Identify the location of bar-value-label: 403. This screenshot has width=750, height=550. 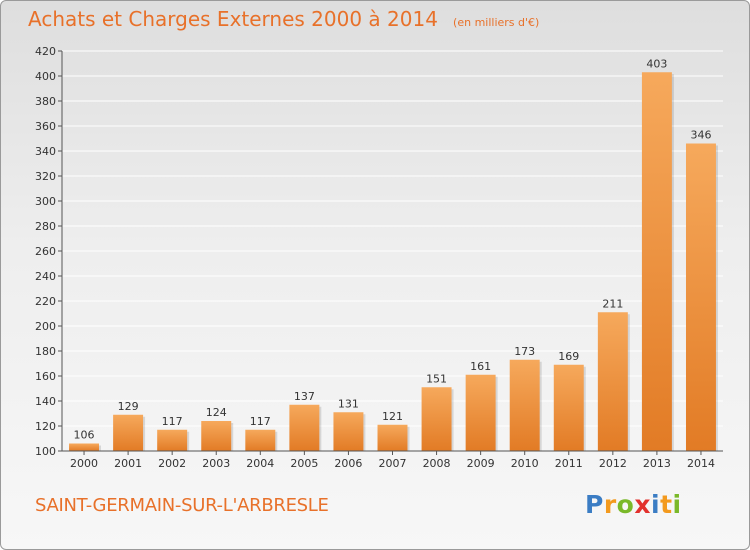
(656, 63).